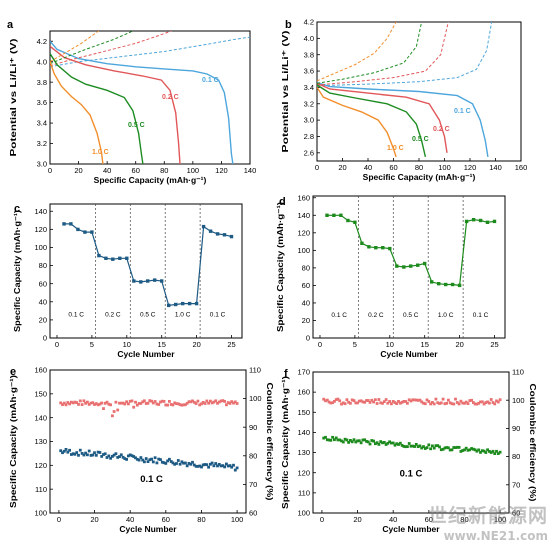 The height and width of the screenshot is (547, 550). Describe the element at coordinates (309, 54) in the screenshot. I see `y-tick-label: 3.8` at that location.